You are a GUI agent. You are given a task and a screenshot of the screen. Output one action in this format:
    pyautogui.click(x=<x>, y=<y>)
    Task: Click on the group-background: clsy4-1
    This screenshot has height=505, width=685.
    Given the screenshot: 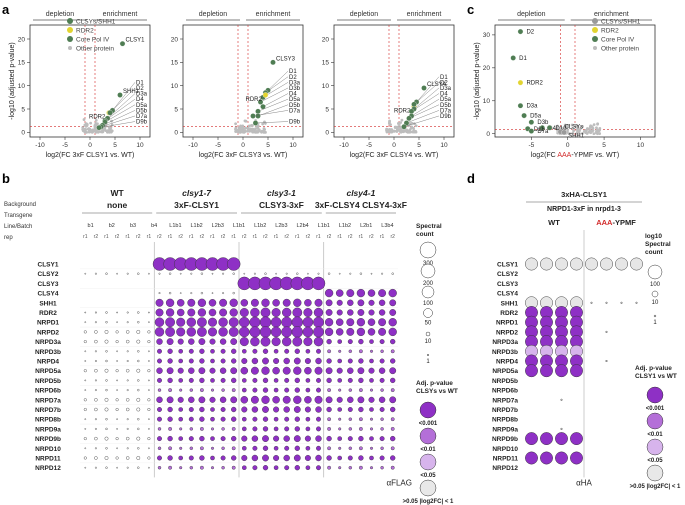 What is the action you would take?
    pyautogui.click(x=360, y=193)
    